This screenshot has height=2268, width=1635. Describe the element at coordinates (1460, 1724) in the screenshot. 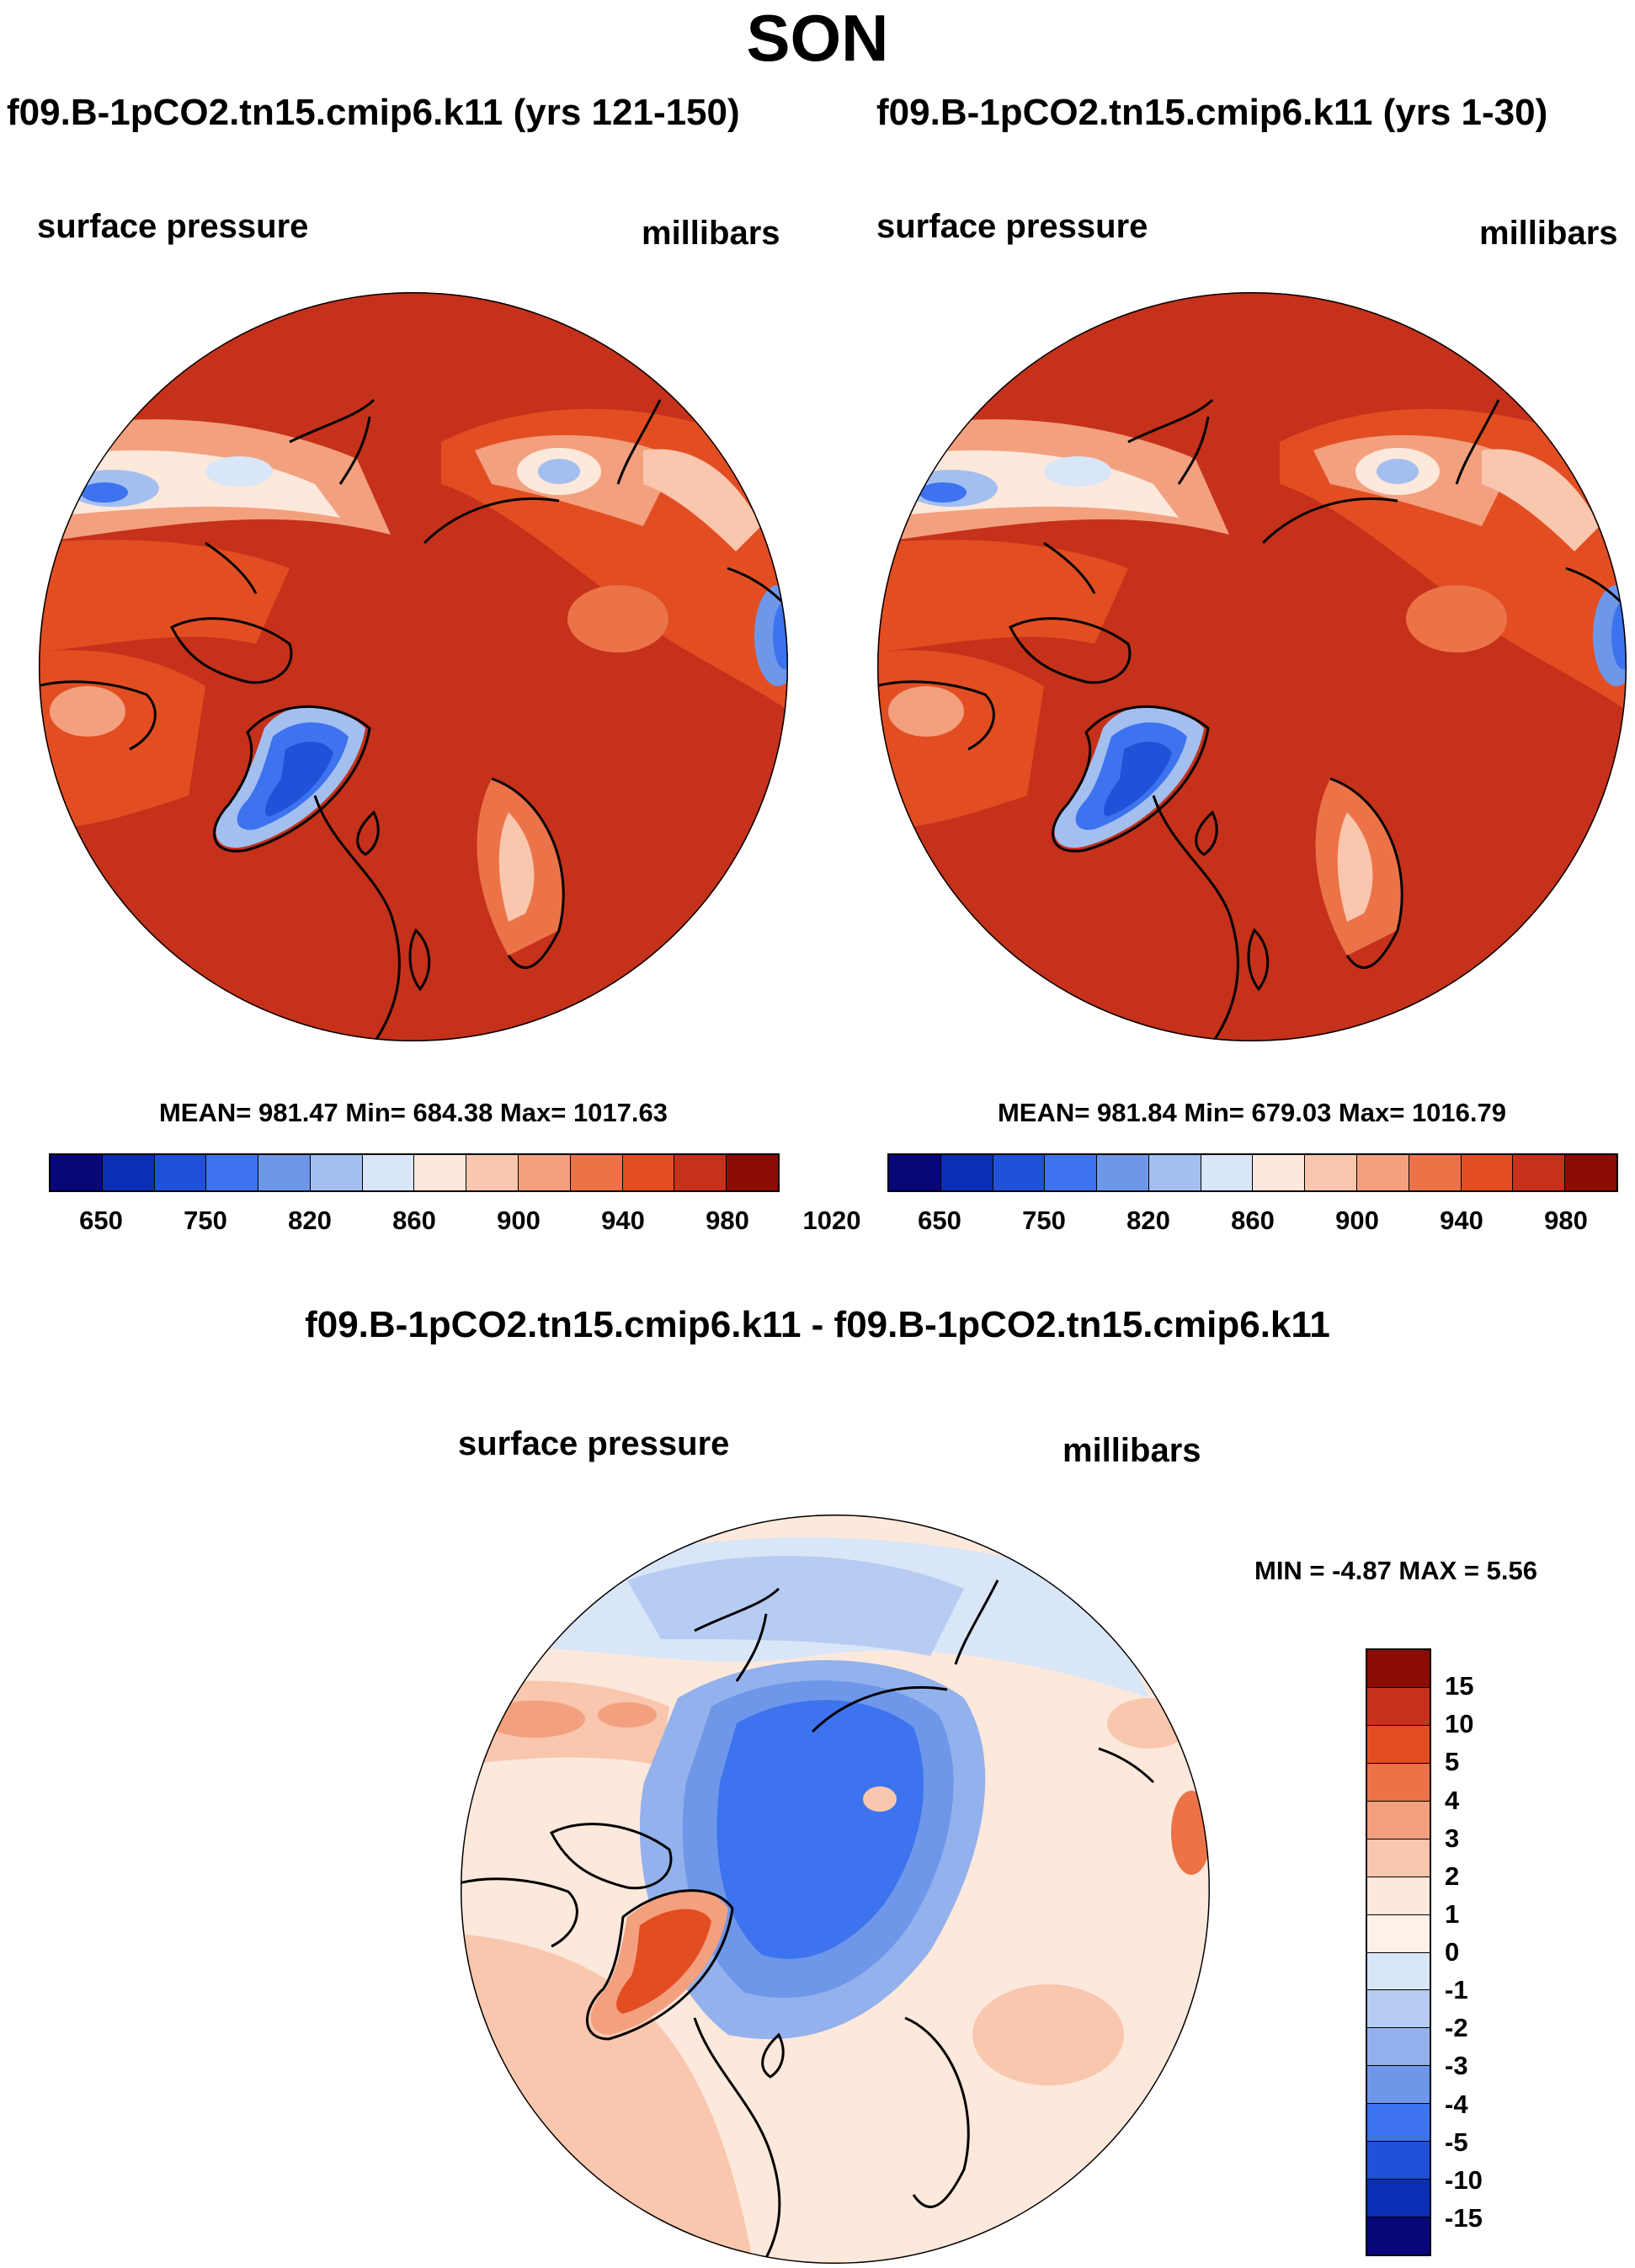

I see `diff-colorbar-tick-label: 10` at that location.